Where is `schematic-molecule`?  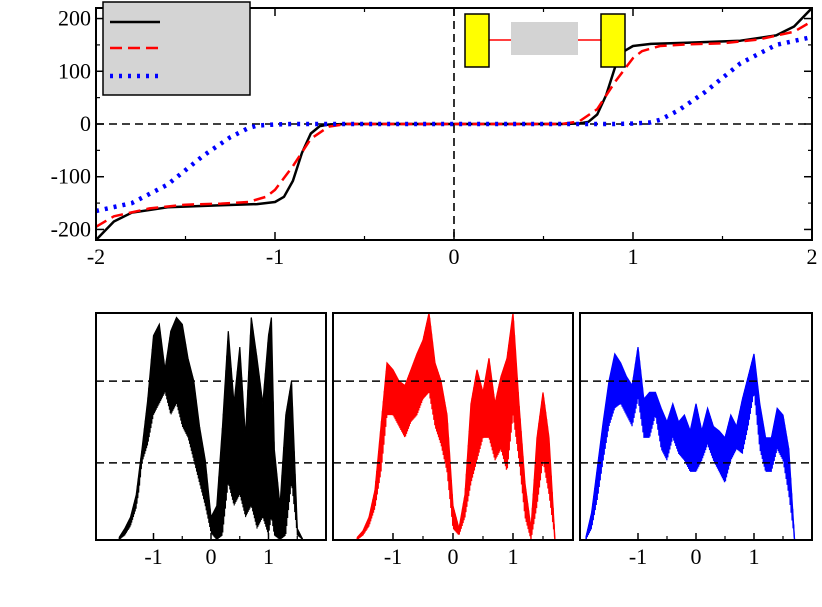
schematic-molecule is located at coordinates (544, 38).